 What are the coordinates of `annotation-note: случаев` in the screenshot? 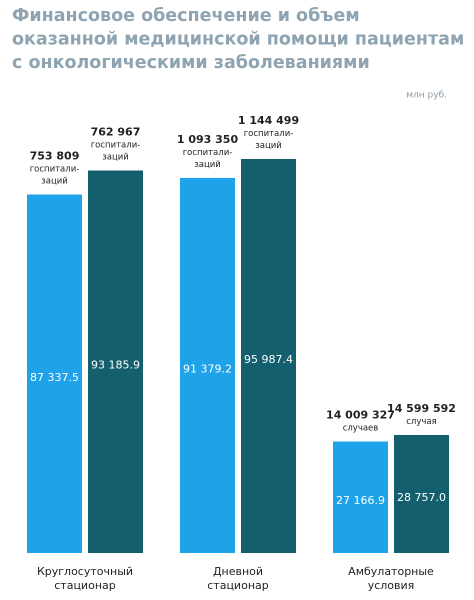 It's located at (361, 428).